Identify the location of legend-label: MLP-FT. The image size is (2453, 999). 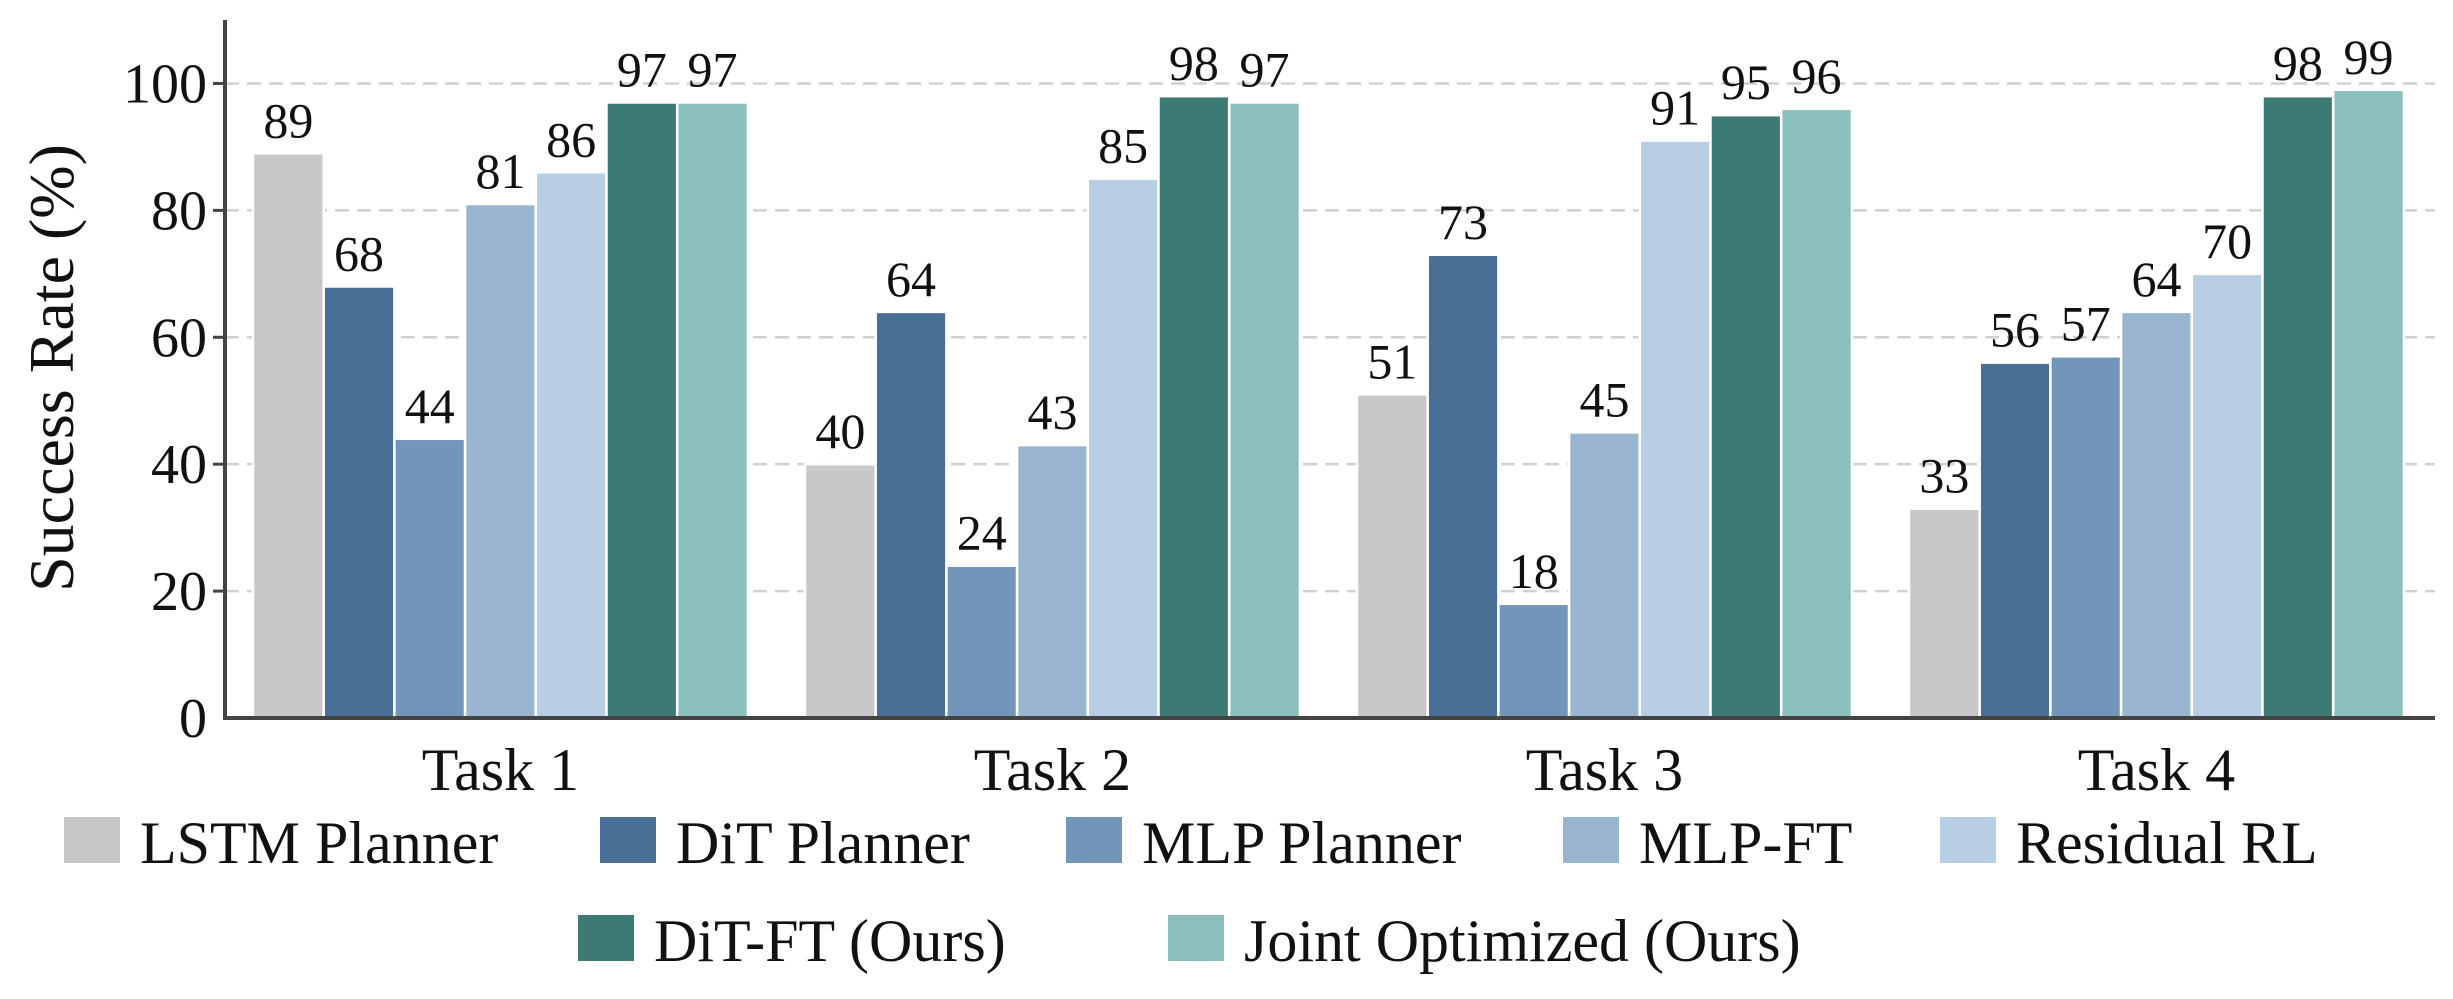
(1745, 843).